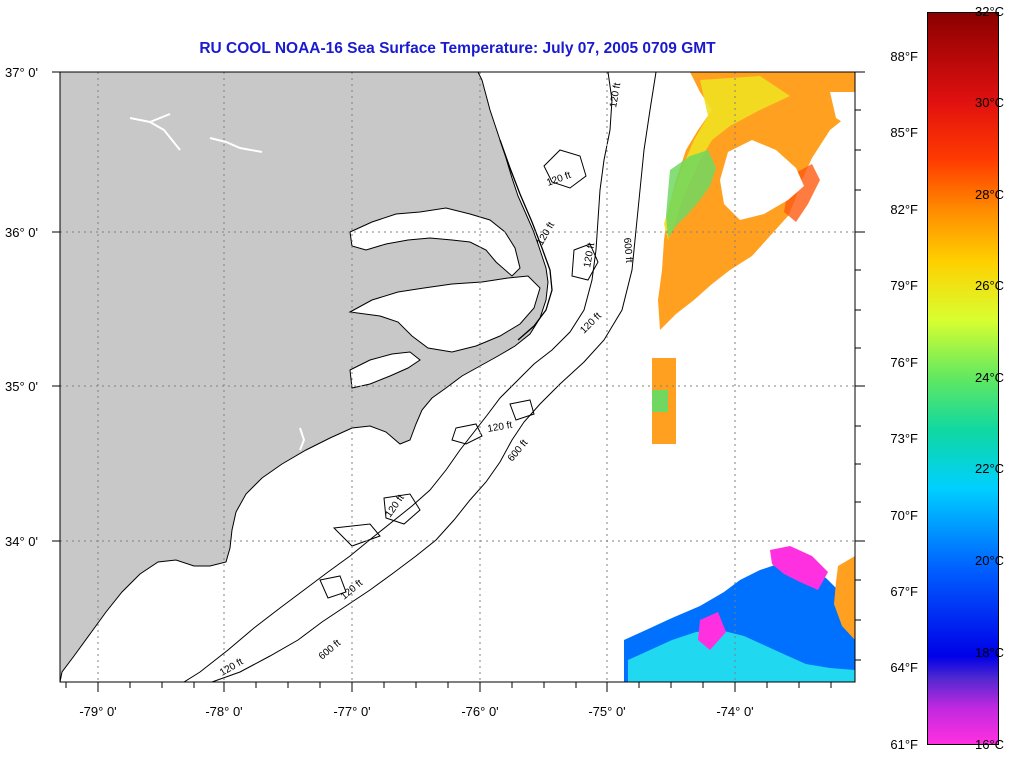 Image resolution: width=1024 pixels, height=761 pixels. I want to click on colorbar-c-label: 26°C, so click(990, 285).